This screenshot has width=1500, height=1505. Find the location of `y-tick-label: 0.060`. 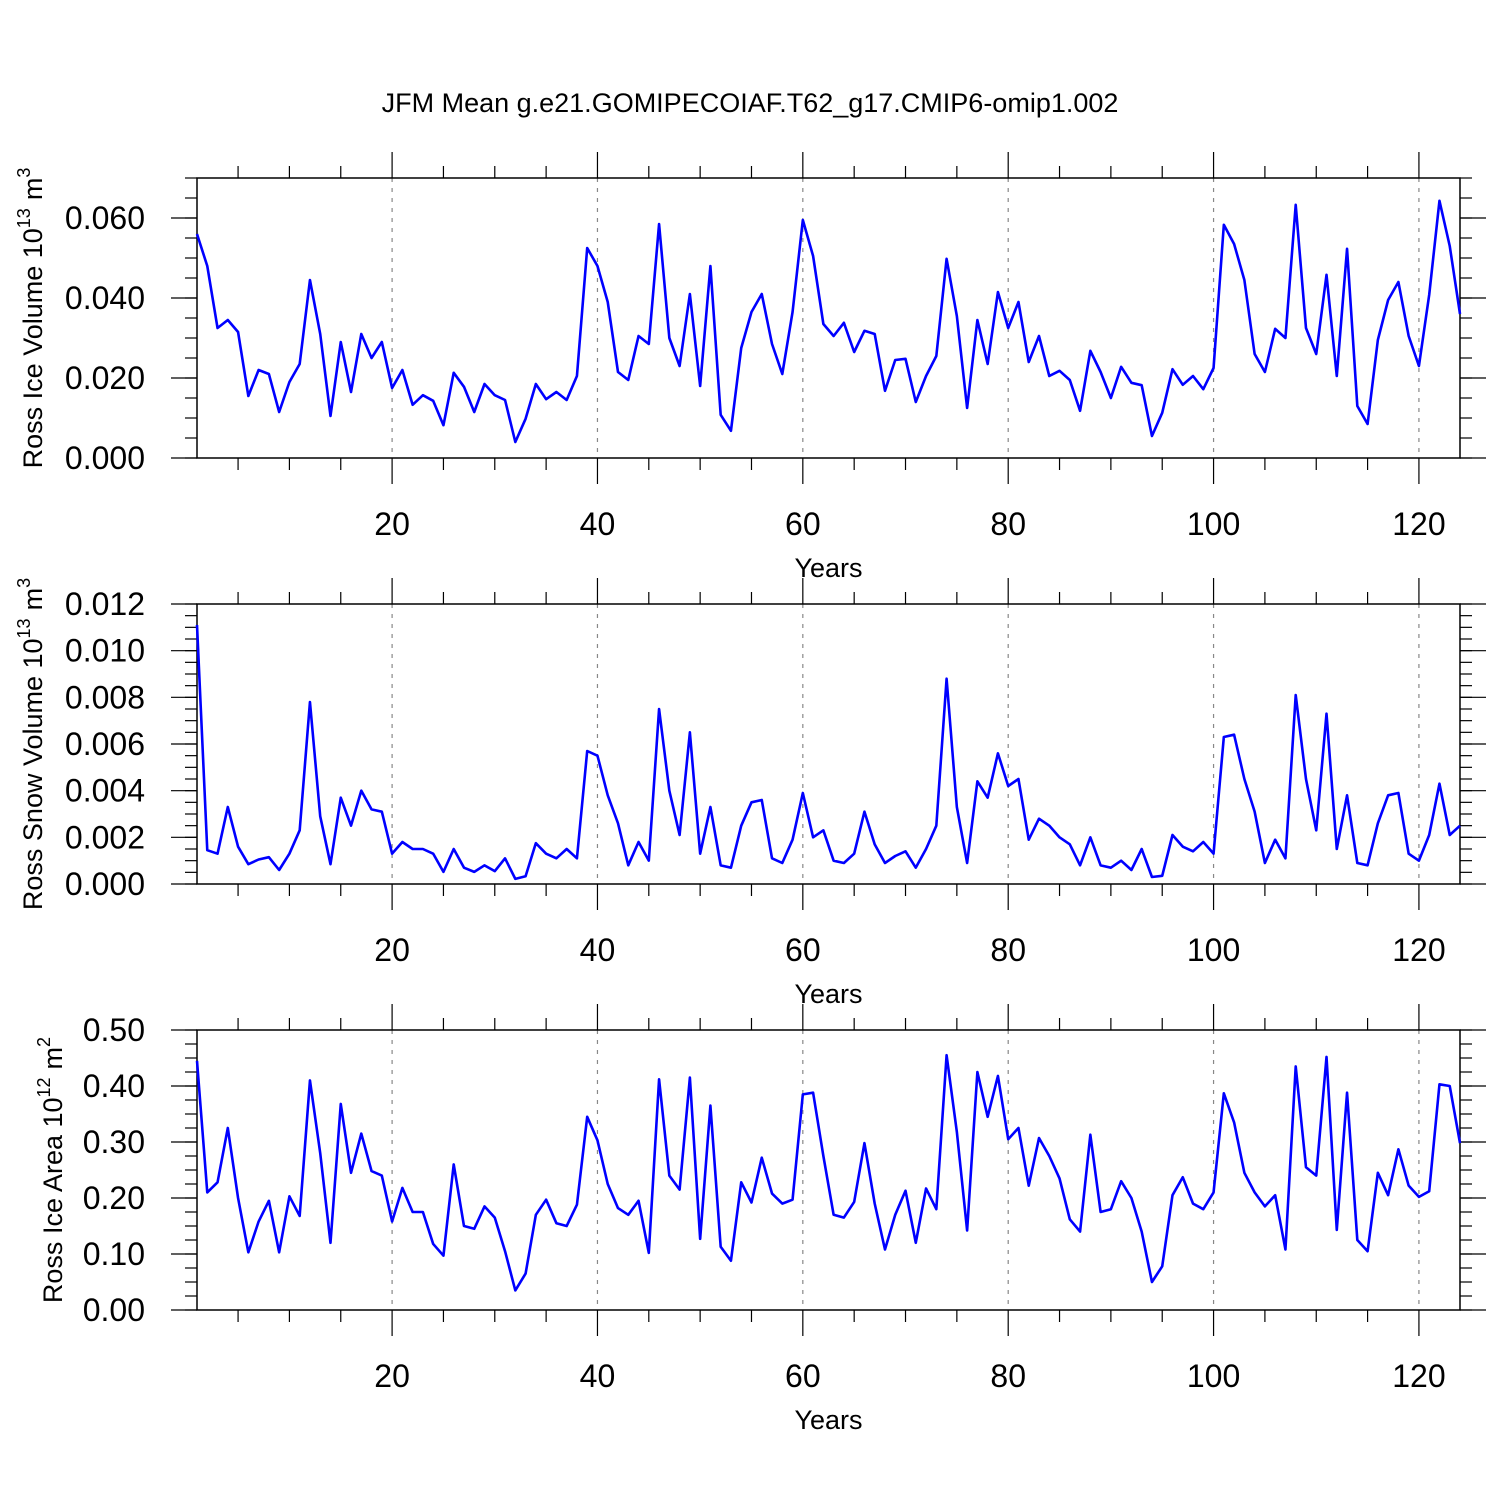

y-tick-label: 0.060 is located at coordinates (105, 218).